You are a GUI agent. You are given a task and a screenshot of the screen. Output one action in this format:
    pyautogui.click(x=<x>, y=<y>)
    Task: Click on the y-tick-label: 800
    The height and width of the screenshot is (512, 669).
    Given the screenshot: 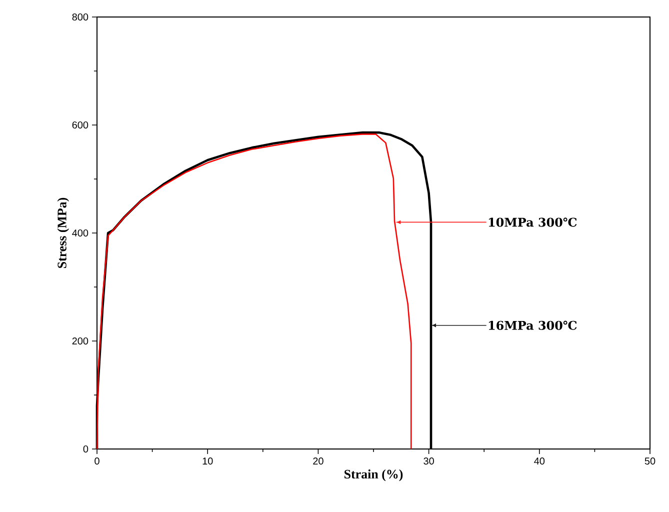 What is the action you would take?
    pyautogui.click(x=80, y=17)
    